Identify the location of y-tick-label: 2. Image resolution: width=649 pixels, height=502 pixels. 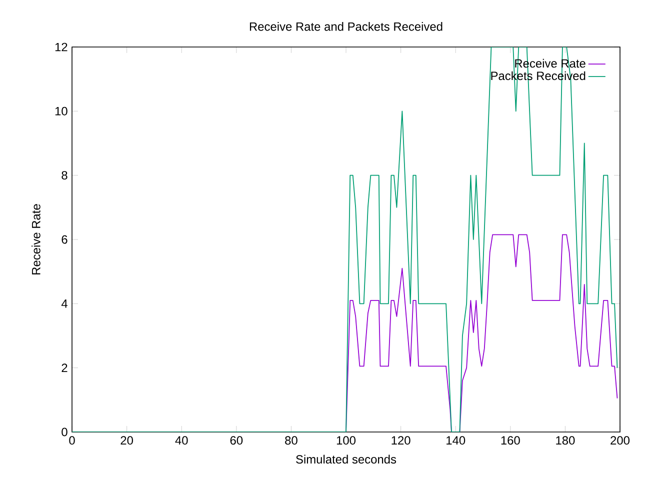
(65, 368).